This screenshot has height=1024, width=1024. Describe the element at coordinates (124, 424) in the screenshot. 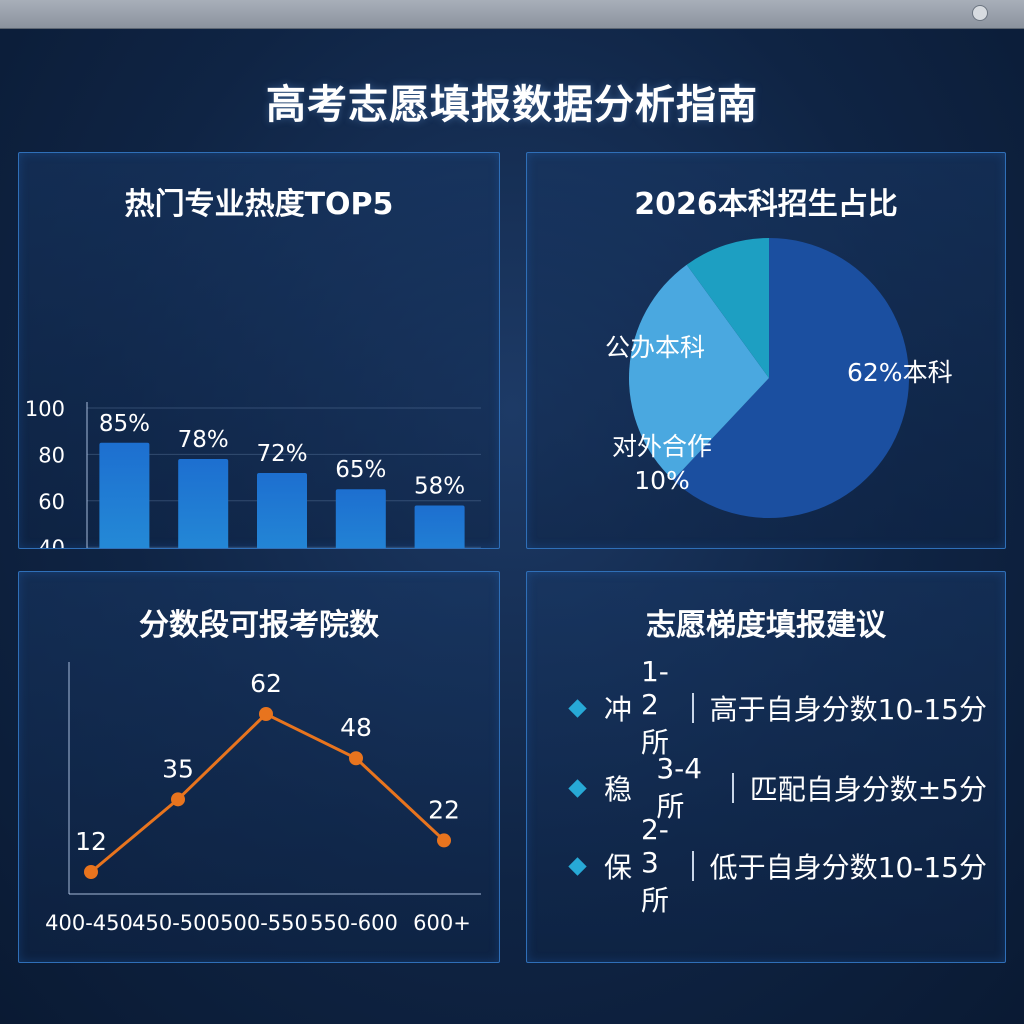

I see `bar-value-label: 85%` at that location.